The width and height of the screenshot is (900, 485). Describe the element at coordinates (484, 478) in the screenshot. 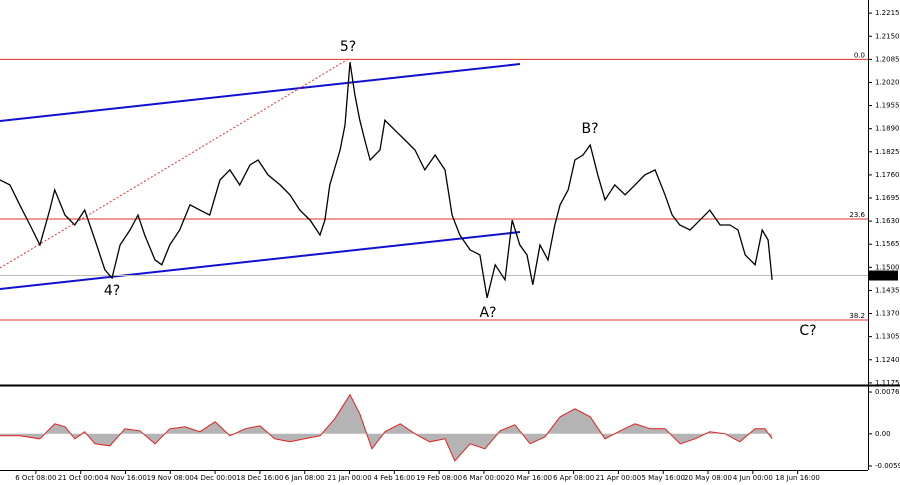

I see `x-tick-label: 6 Mar 00:00` at that location.